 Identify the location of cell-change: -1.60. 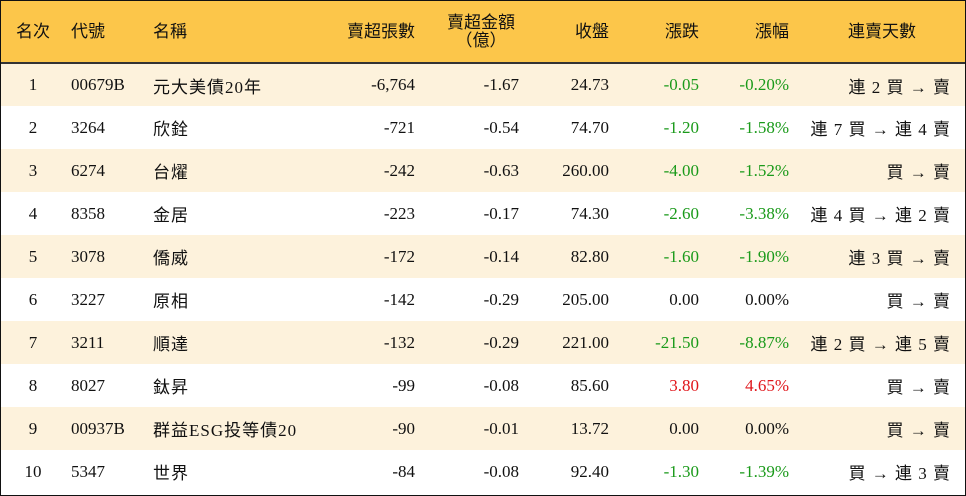
(681, 256).